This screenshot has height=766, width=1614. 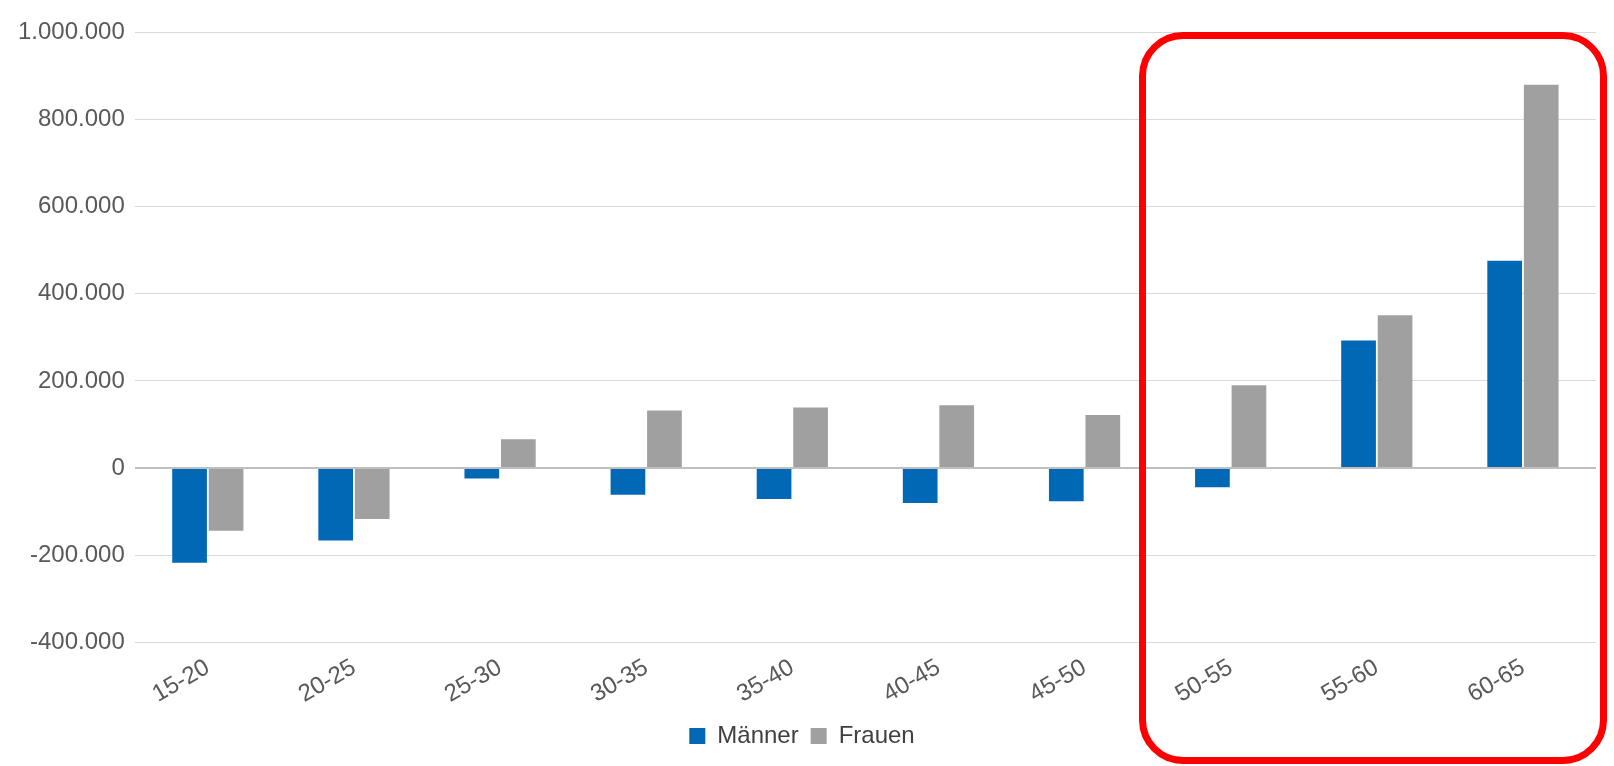 What do you see at coordinates (81, 379) in the screenshot?
I see `y-tick-label: 200.000` at bounding box center [81, 379].